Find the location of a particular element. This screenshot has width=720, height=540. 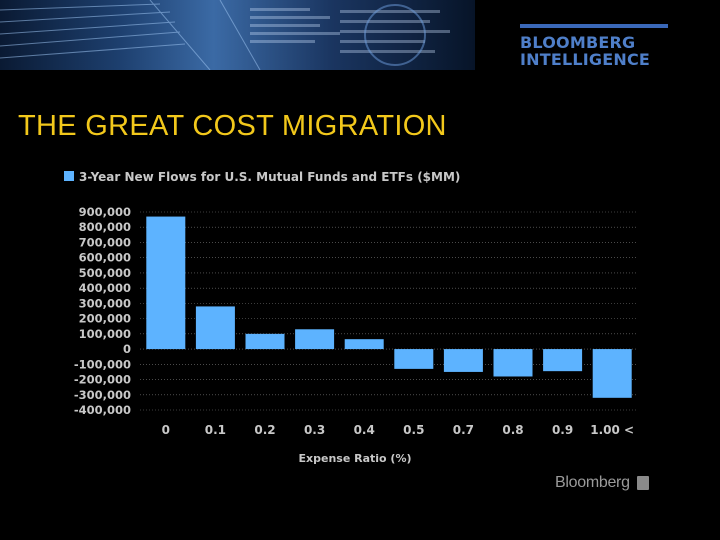

y-tick-label: 500,000 is located at coordinates (105, 273).